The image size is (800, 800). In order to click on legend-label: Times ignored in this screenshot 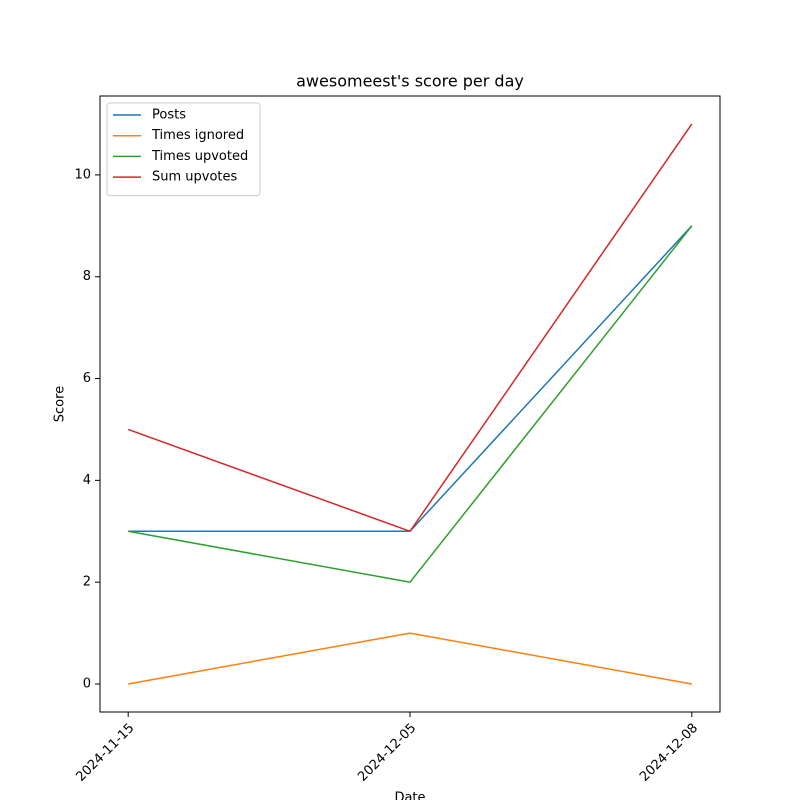, I will do `click(197, 135)`.